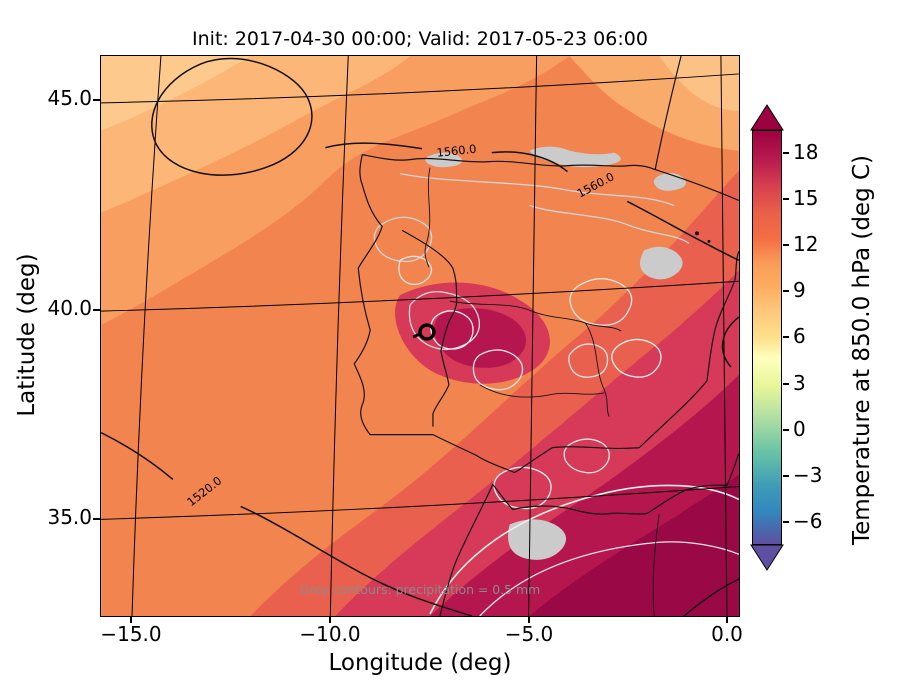 The image size is (900, 700). What do you see at coordinates (808, 521) in the screenshot?
I see `colorbar-tick-label: −6` at bounding box center [808, 521].